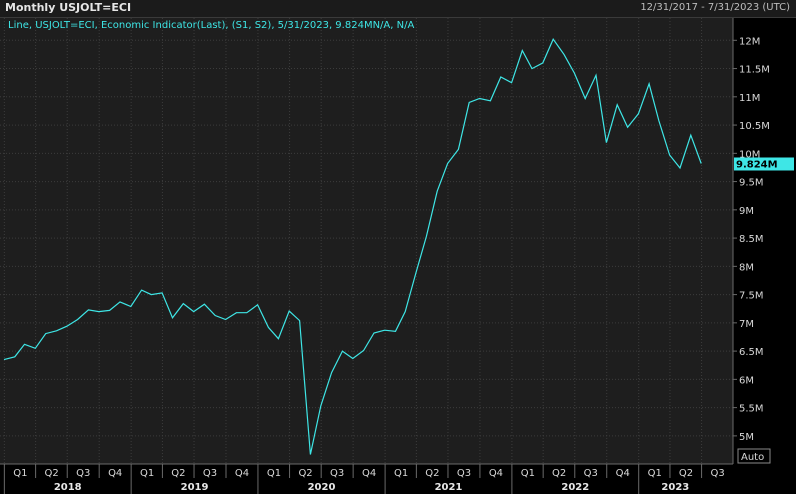 This screenshot has width=796, height=494. Describe the element at coordinates (449, 487) in the screenshot. I see `year-label: 2021` at that location.